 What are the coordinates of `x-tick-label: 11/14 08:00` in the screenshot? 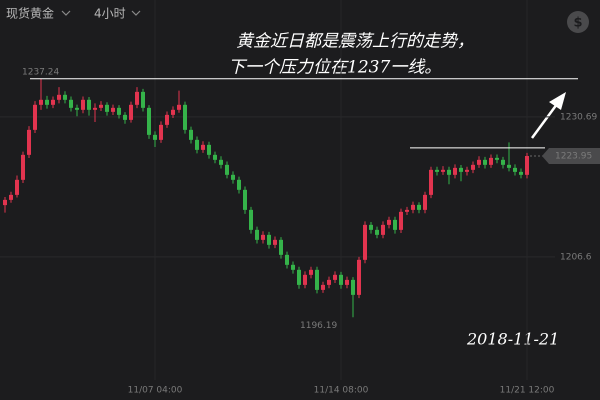 It's located at (341, 391).